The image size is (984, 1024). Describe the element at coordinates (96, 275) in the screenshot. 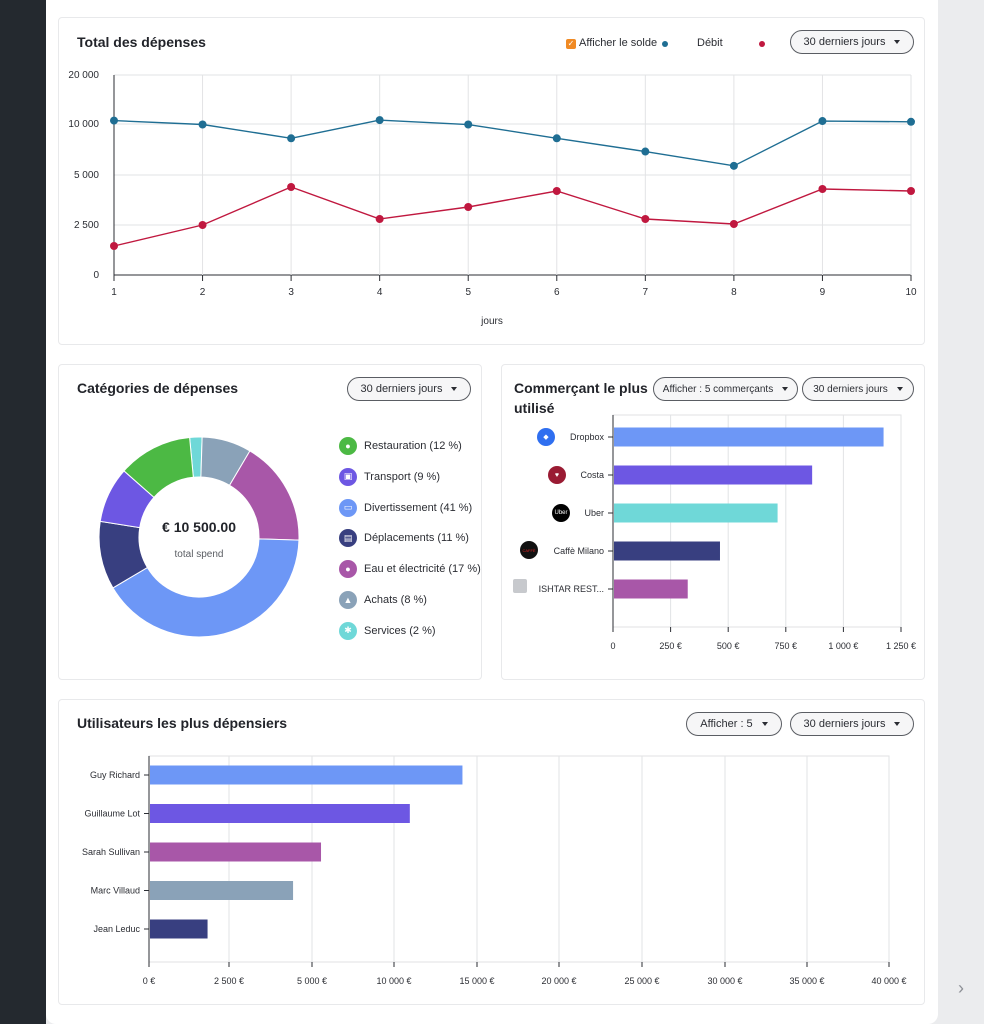

I see `y-tick-label: 0` at that location.